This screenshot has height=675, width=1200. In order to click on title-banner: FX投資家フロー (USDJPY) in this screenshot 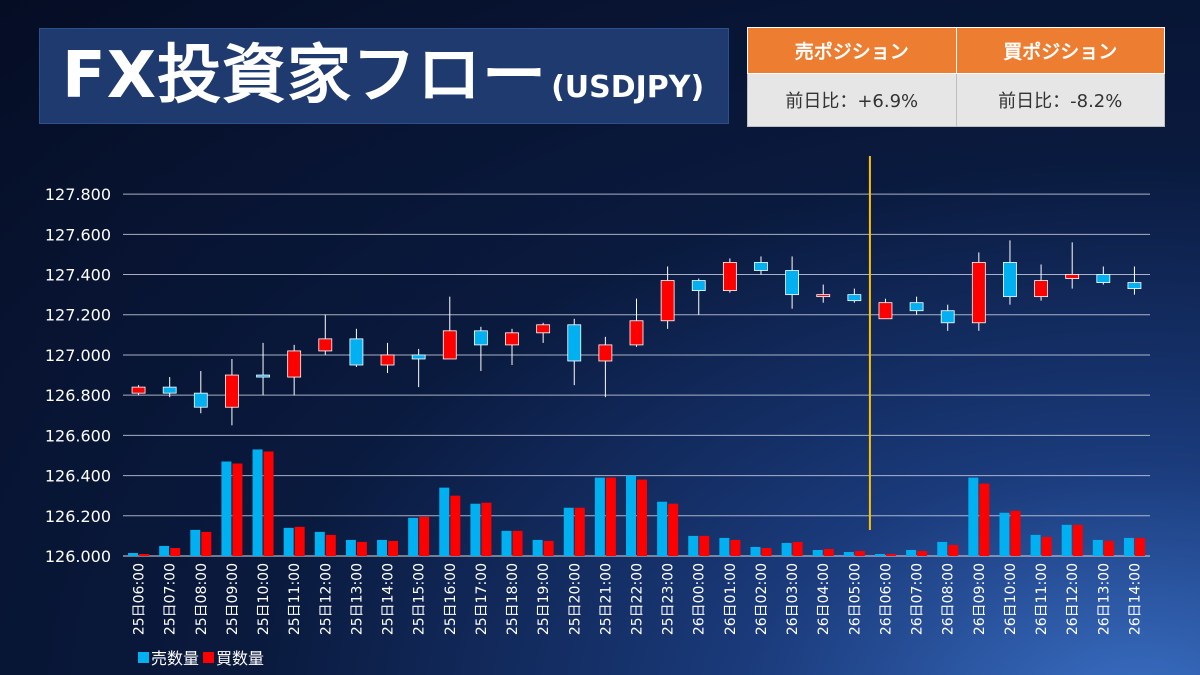, I will do `click(384, 76)`.